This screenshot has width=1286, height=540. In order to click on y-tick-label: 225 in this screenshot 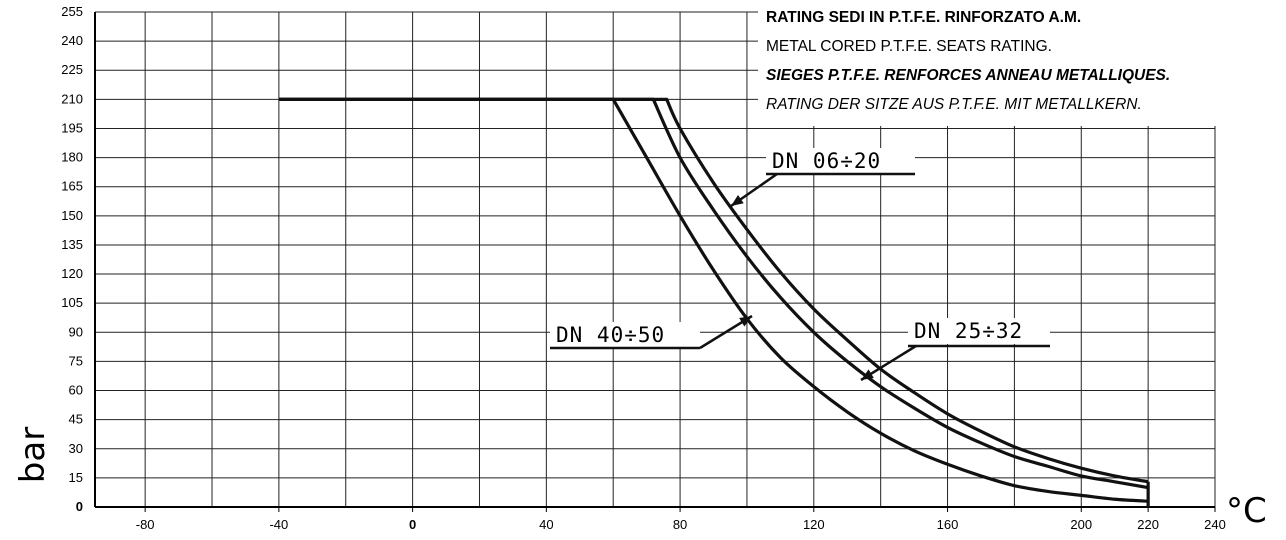, I will do `click(72, 69)`.